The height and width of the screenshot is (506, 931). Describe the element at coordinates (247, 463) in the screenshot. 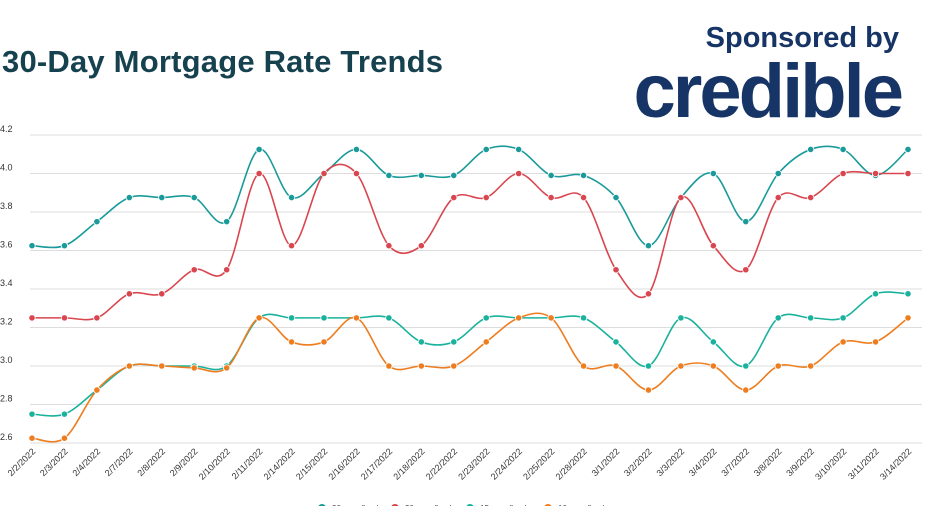

I see `x-tick-label: 2/11/2022` at that location.